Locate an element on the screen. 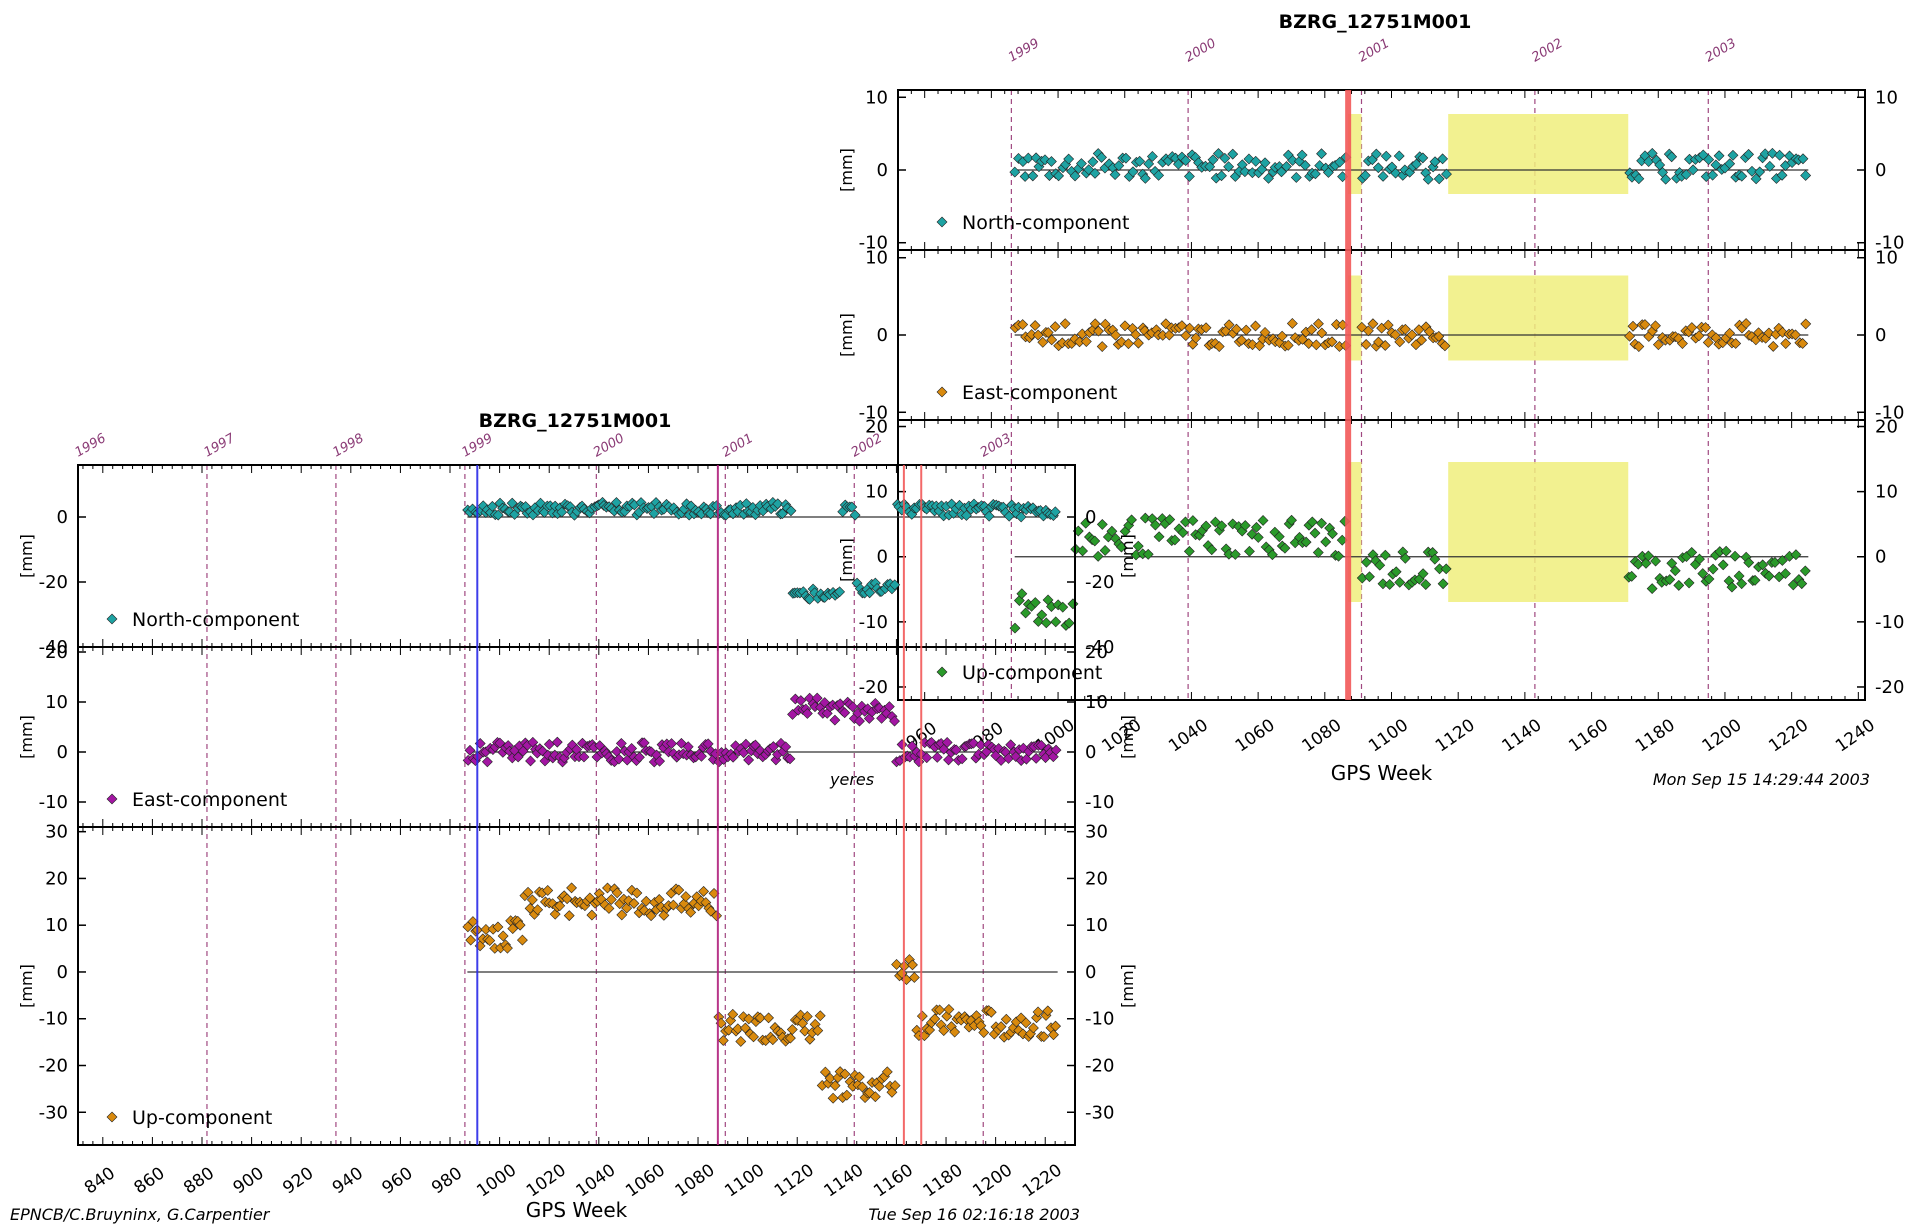  y-tick-label: 10 is located at coordinates (876, 492).